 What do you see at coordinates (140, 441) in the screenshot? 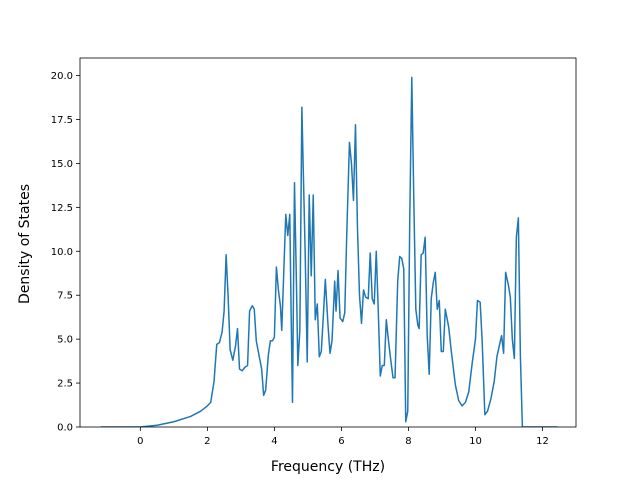
I see `x-tick-label: 0` at bounding box center [140, 441].